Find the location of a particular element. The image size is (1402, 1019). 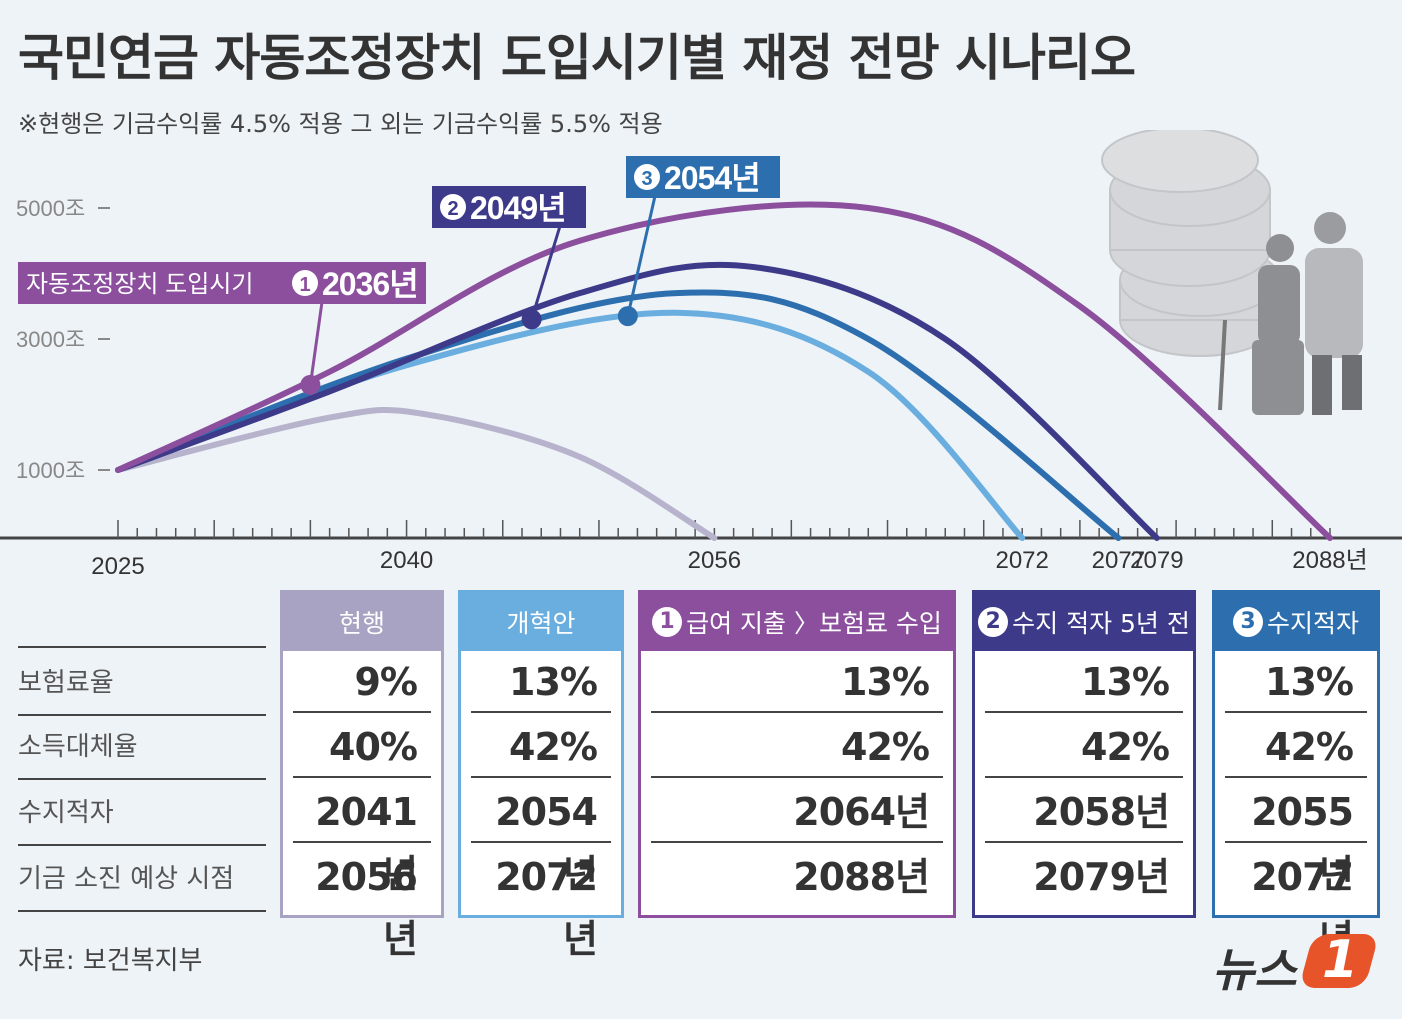

table-column: 1 급여 지출 〉보험료 수입 13% 42% 2064년 2088년 is located at coordinates (797, 754).